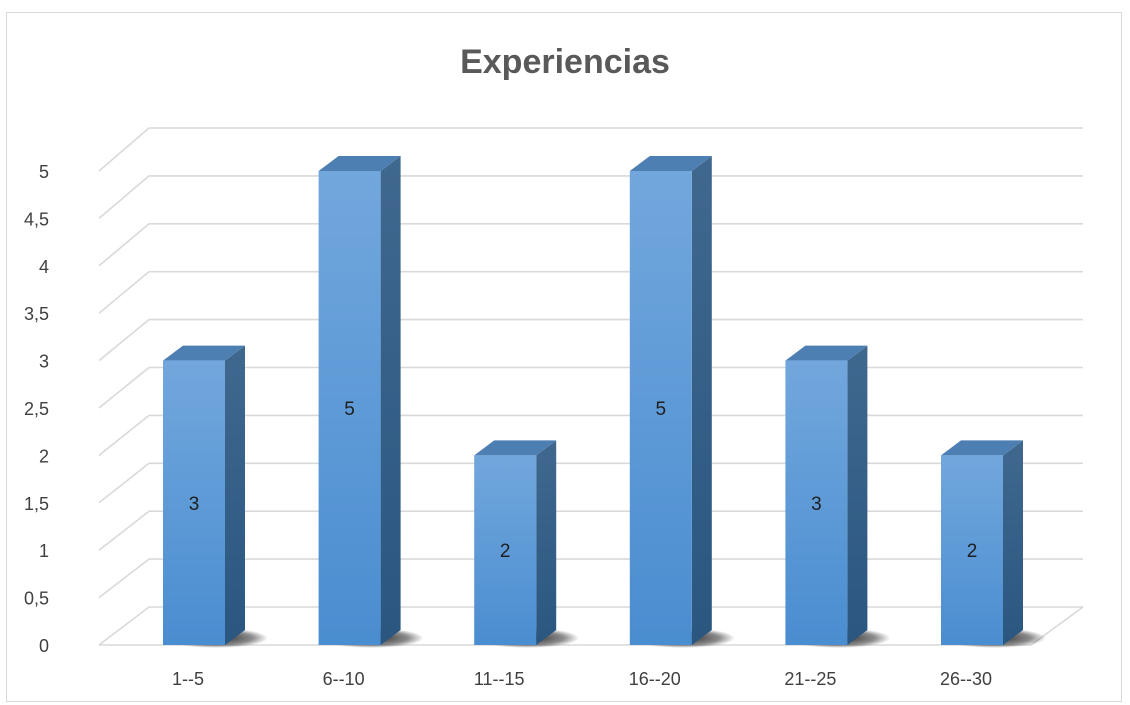  What do you see at coordinates (810, 679) in the screenshot?
I see `x-tick-label: 21--25` at bounding box center [810, 679].